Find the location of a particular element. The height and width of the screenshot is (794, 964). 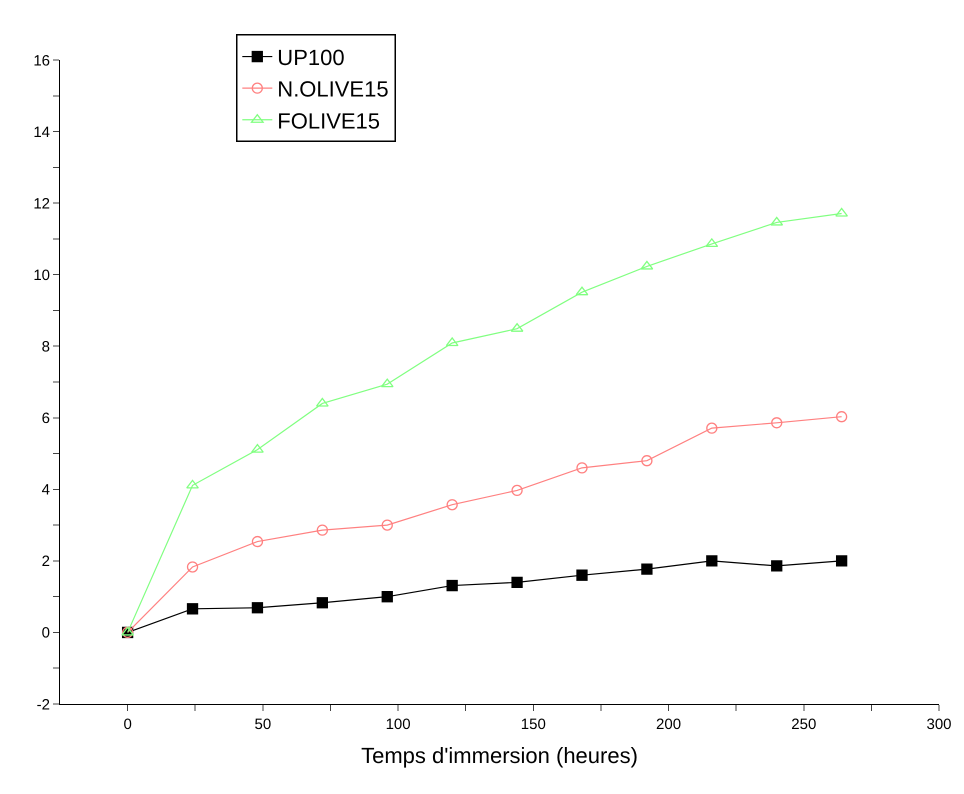

y-tick-label: 0 is located at coordinates (46, 633).